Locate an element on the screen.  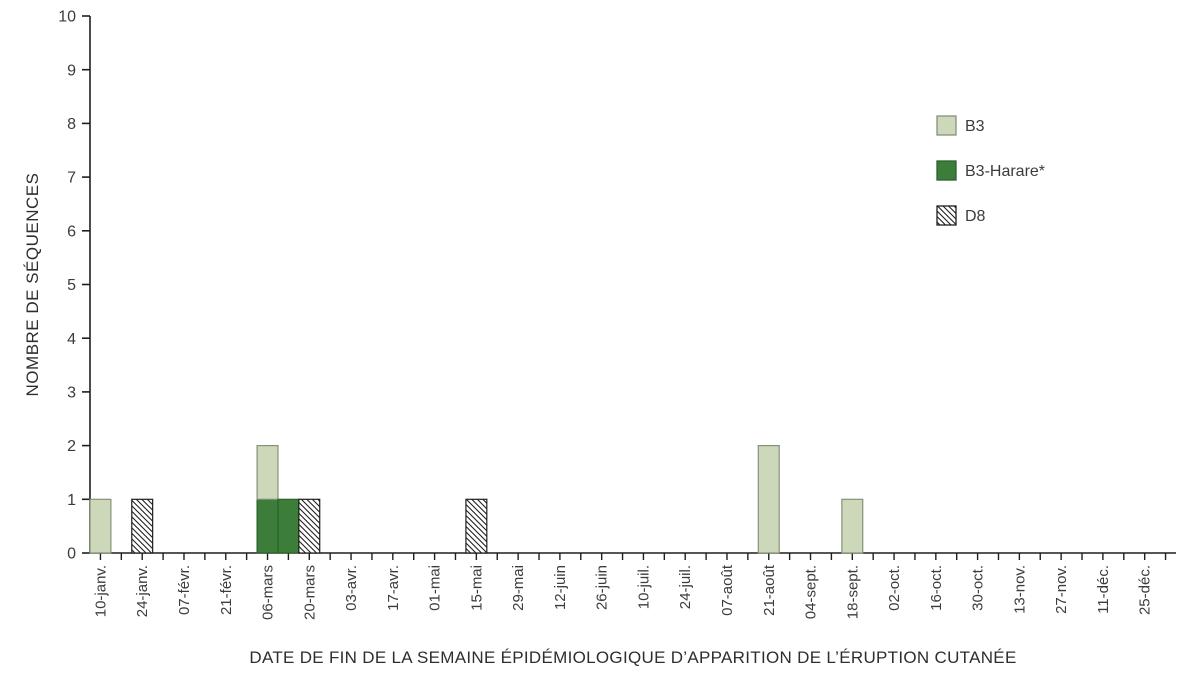
x-tick-label: 06-mars is located at coordinates (268, 592).